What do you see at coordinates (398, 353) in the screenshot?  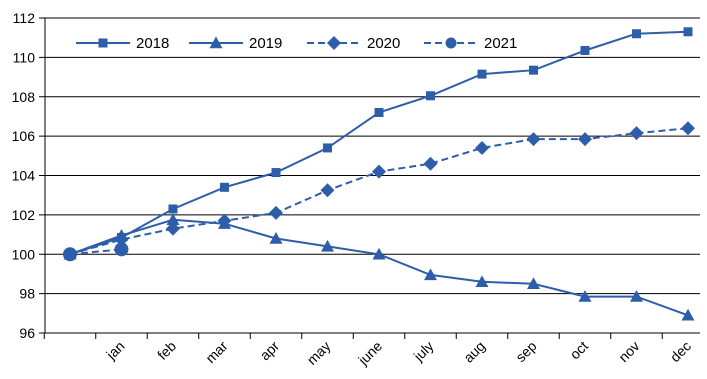 I see `x-tick-labels: jan feb mar apr may june july aug sep oct nov dec` at bounding box center [398, 353].